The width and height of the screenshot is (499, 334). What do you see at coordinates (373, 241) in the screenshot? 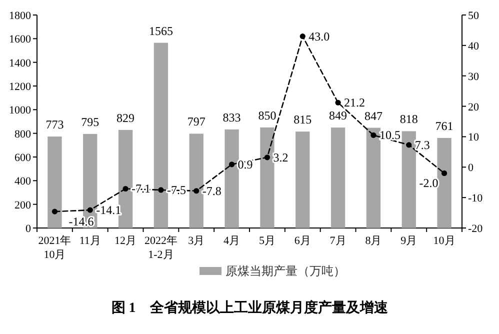
I see `x-tick-label: 8月` at bounding box center [373, 241].